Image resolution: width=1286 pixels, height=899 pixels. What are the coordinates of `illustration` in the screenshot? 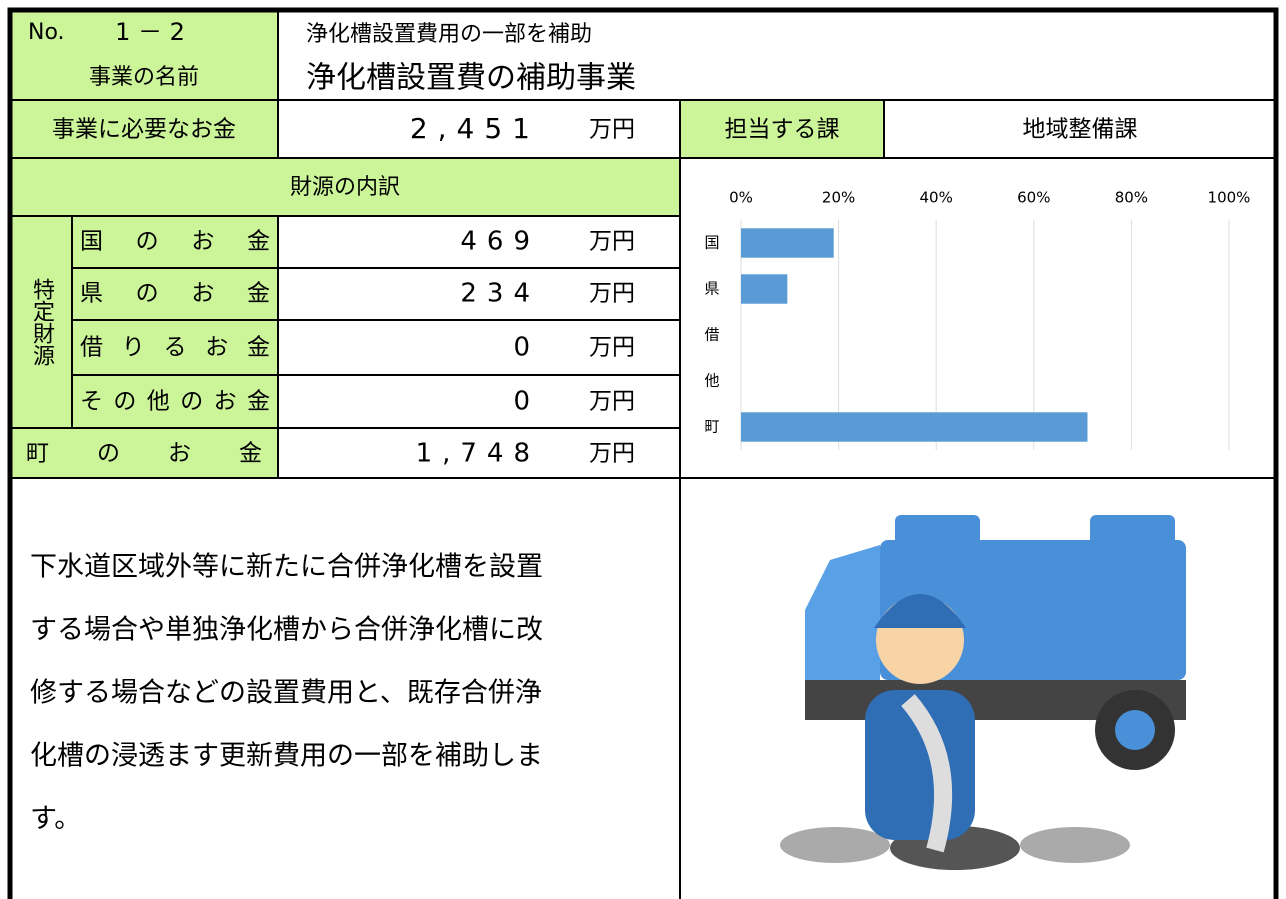 It's located at (983, 692).